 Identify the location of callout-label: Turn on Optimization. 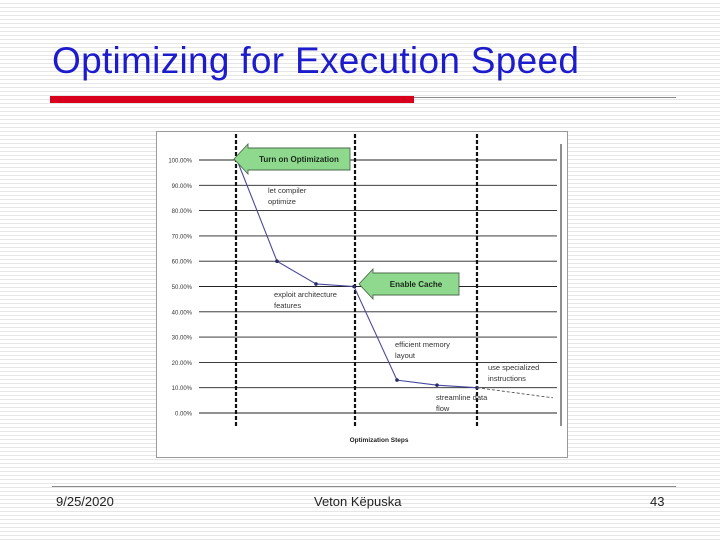
(299, 159).